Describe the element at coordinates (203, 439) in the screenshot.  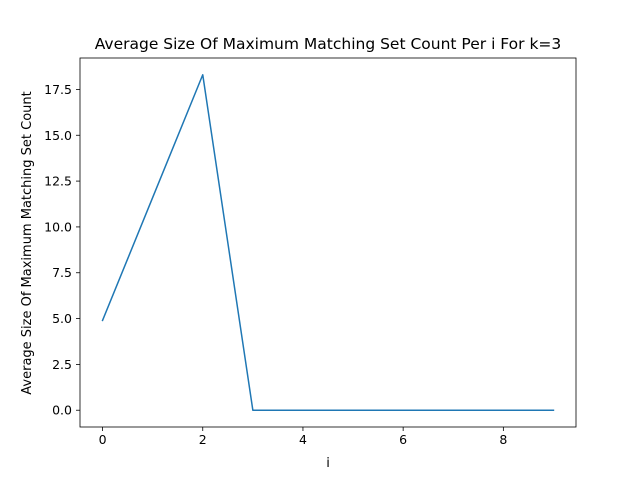
I see `x-tick-label: 2` at that location.